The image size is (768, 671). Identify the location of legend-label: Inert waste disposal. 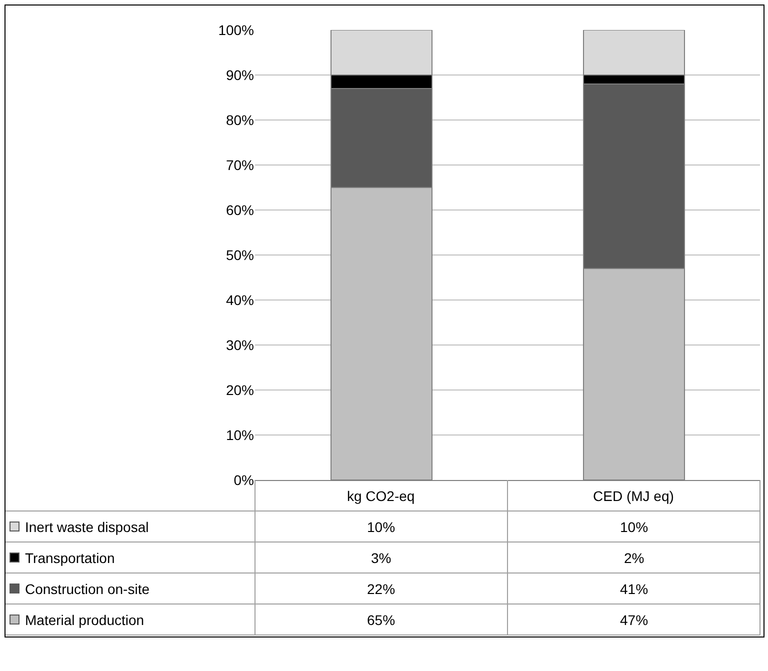
(87, 527).